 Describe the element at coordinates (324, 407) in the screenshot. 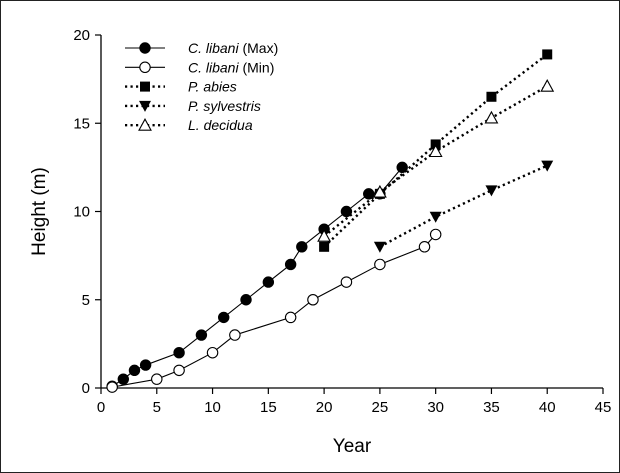

I see `x-tick-label: 20` at that location.